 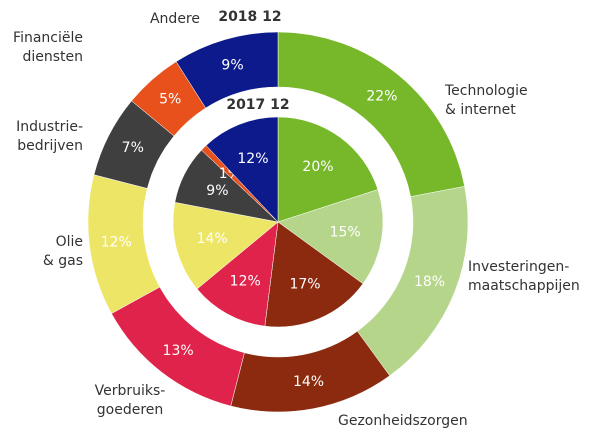 I want to click on value-label: 5%, so click(x=170, y=100).